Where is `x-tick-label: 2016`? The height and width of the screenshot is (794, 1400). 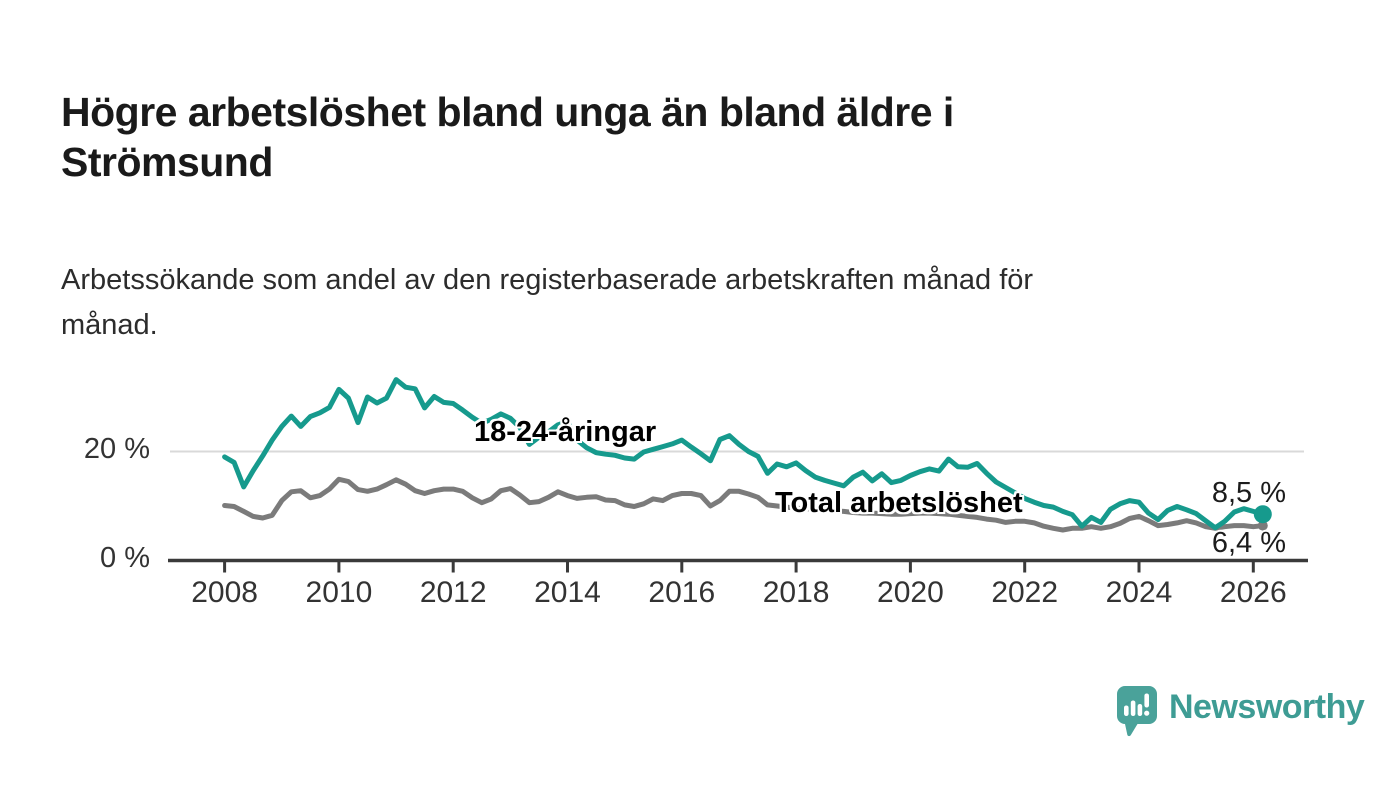
x-tick-label: 2016 is located at coordinates (682, 592).